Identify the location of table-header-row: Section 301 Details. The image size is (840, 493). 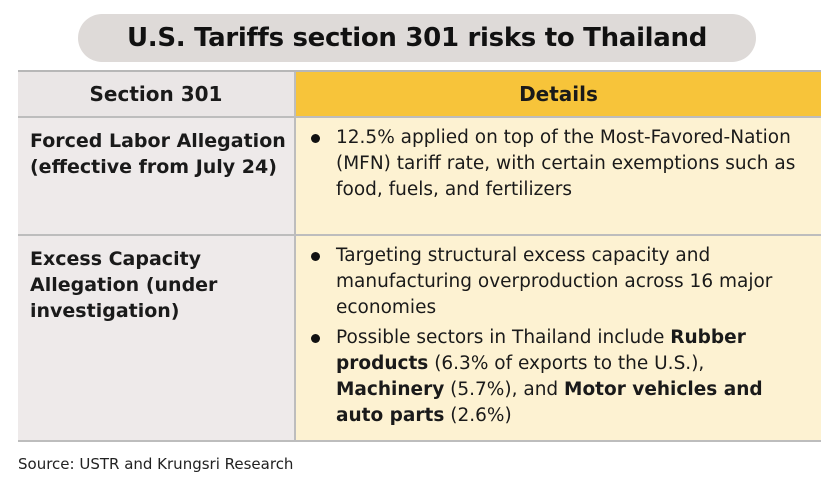
(419, 95).